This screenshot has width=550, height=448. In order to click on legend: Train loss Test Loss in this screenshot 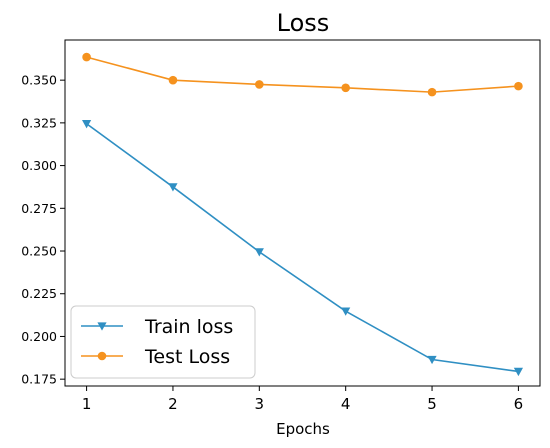, I will do `click(163, 342)`.